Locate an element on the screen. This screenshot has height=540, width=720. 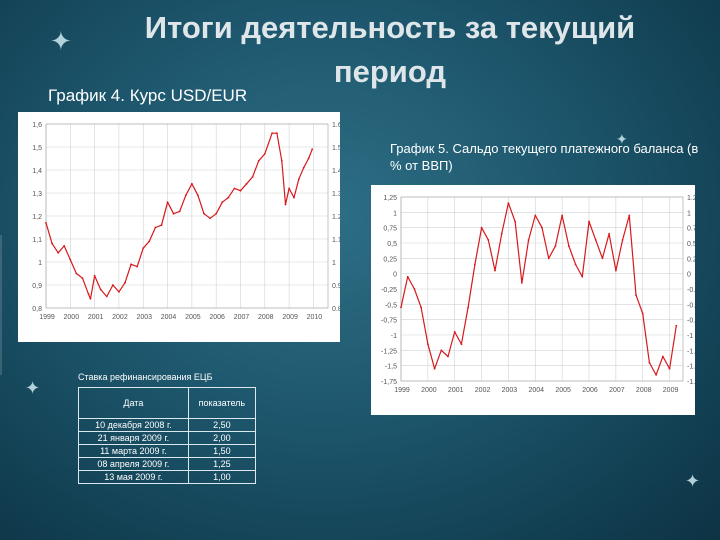
y-tick-label-left: 0 is located at coordinates (395, 275).